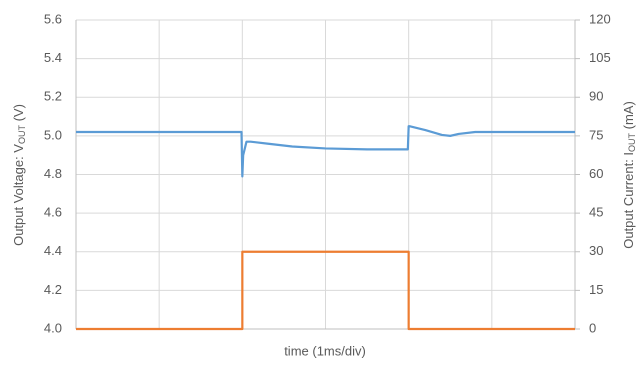 This screenshot has height=387, width=642. What do you see at coordinates (18, 195) in the screenshot?
I see `y-axis-label-part: Output Voltage: V` at bounding box center [18, 195].